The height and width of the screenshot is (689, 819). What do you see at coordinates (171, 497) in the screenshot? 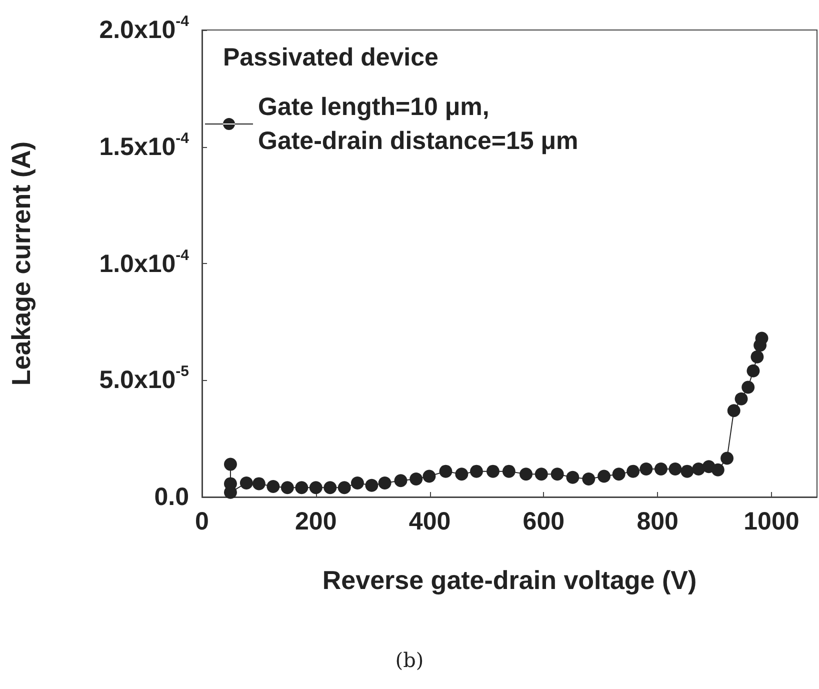
I see `y-tick-label: 0.0` at bounding box center [171, 497].